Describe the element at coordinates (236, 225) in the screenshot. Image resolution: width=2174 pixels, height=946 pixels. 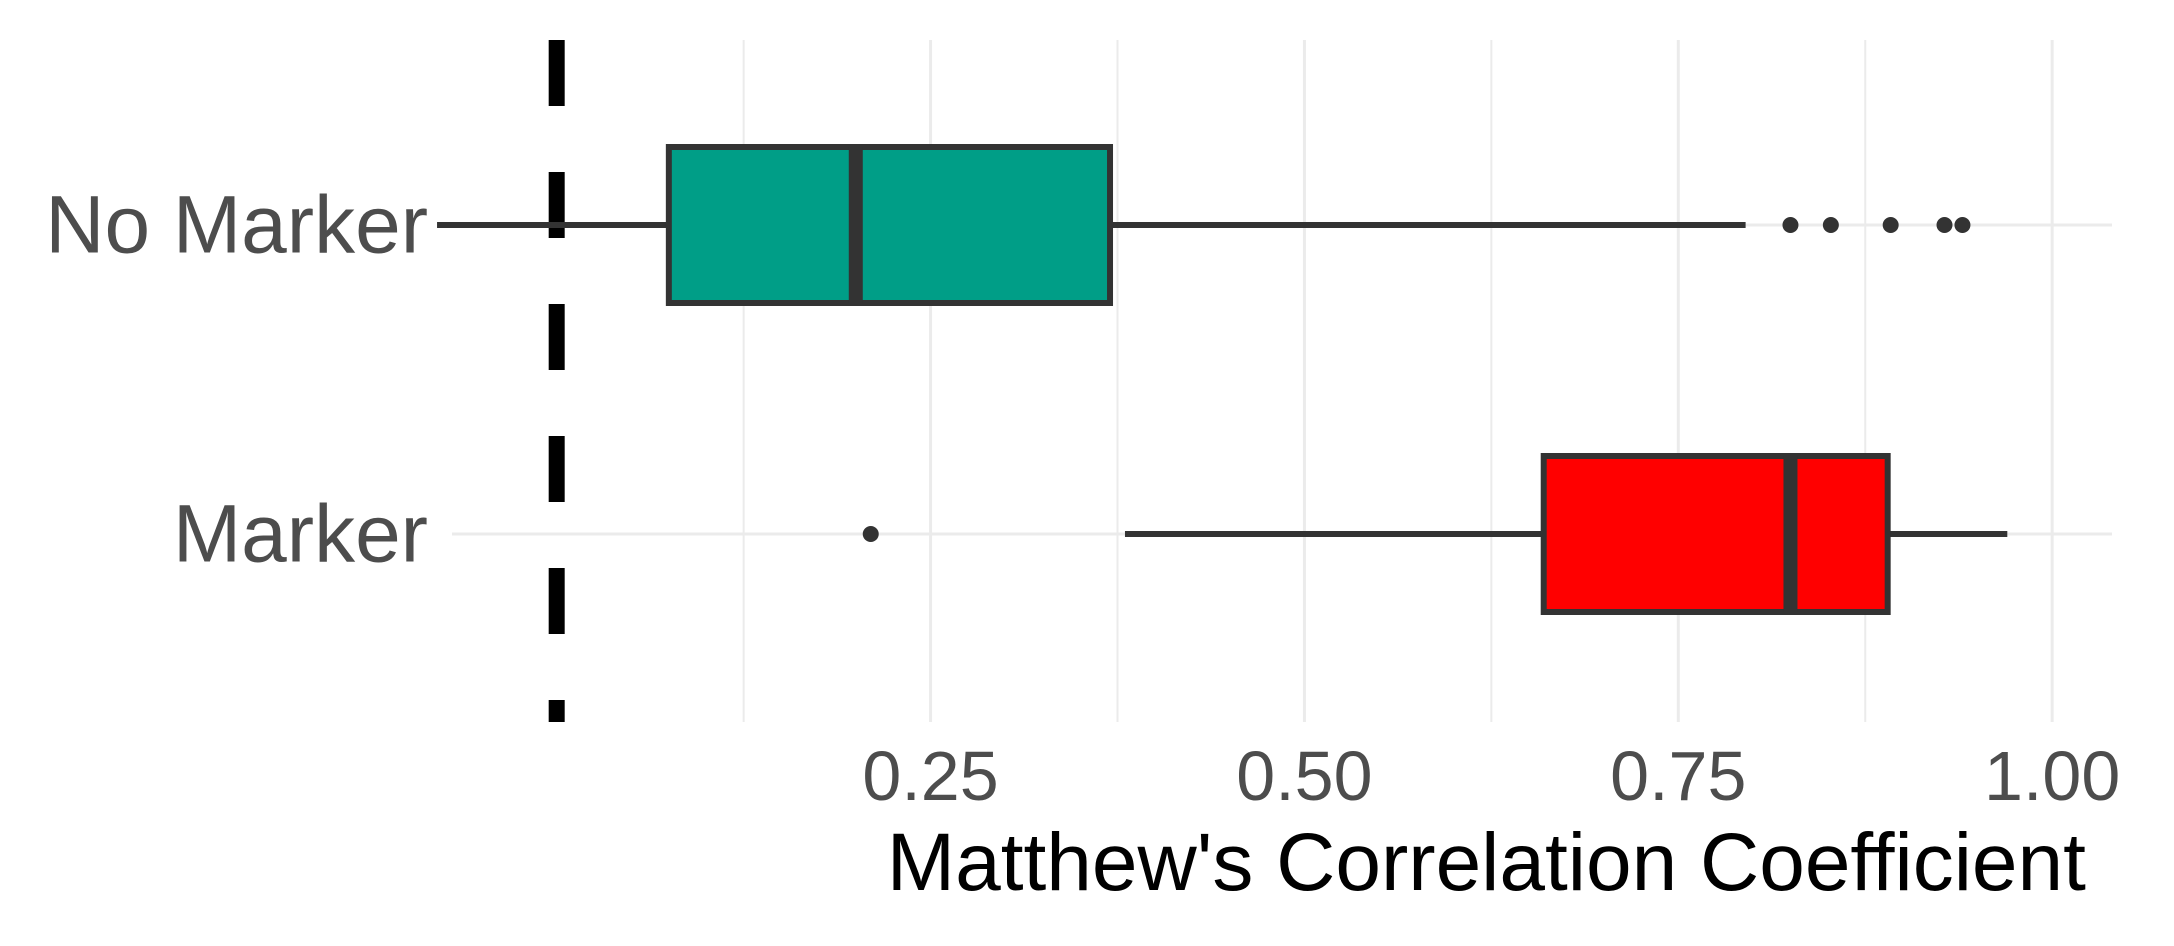
I see `y-category-label: No Marker` at that location.